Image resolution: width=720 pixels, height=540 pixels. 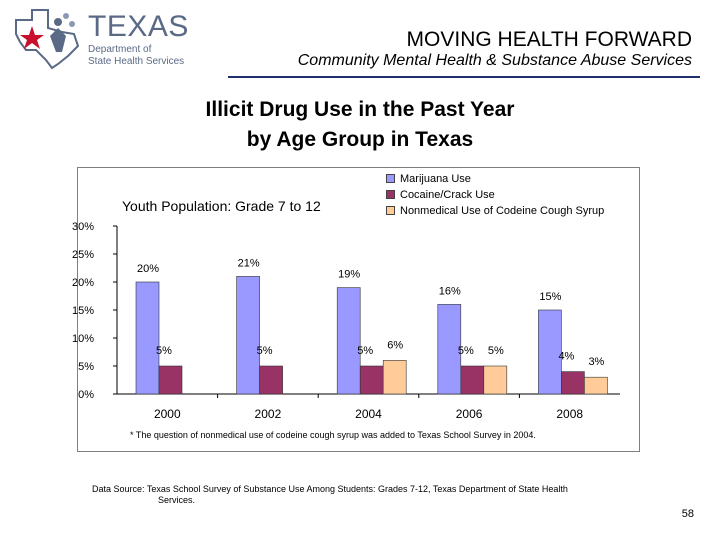 What do you see at coordinates (138, 26) in the screenshot?
I see `logo-wordmark: TEXAS` at bounding box center [138, 26].